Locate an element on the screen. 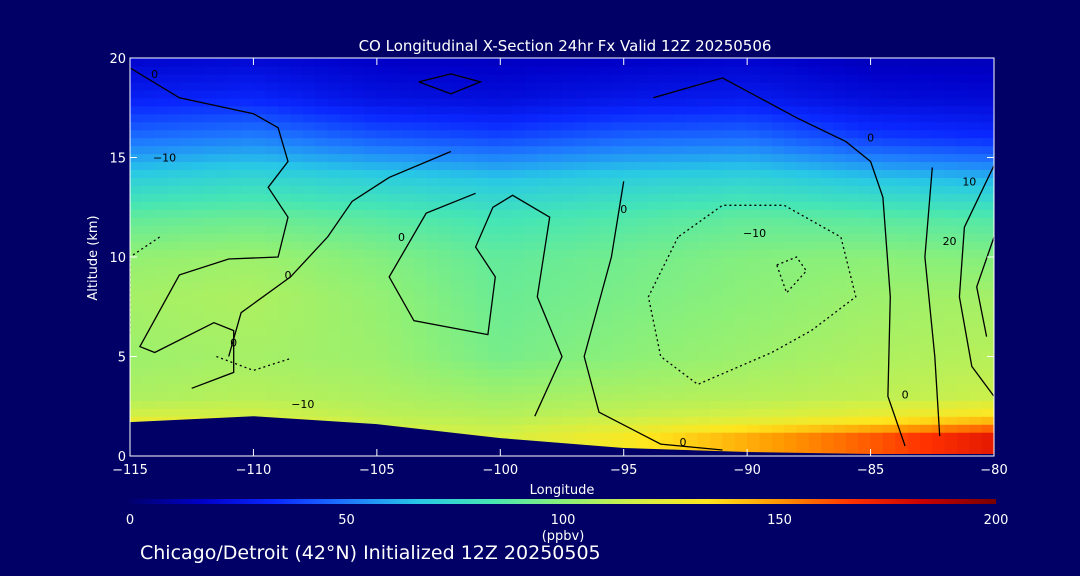 Image resolution: width=1080 pixels, height=576 pixels. x-tick-label: −115 is located at coordinates (130, 470).